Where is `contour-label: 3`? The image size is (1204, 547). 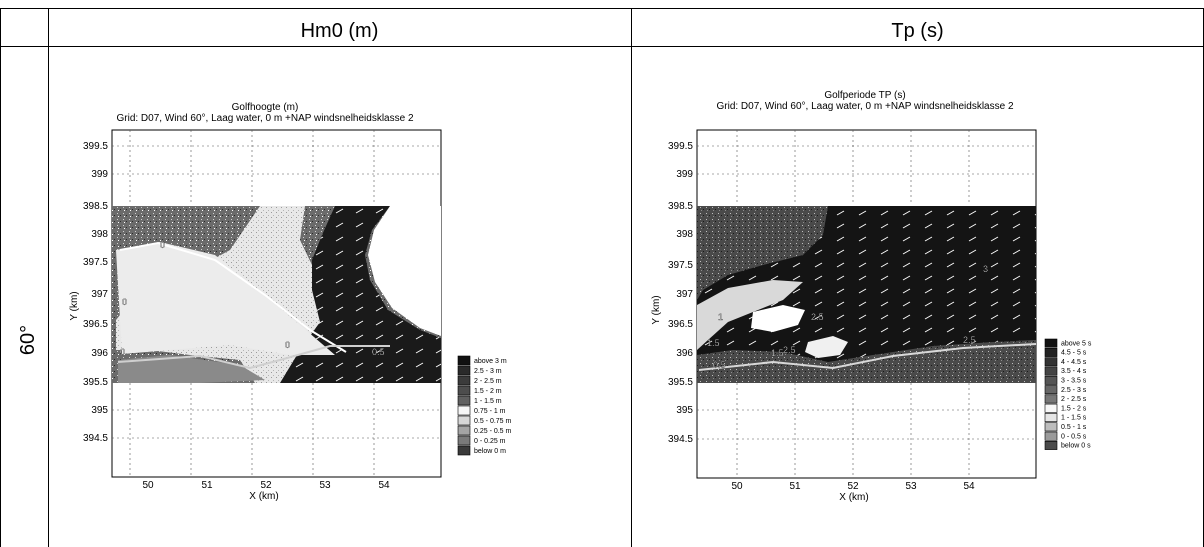 contour-label: 3 is located at coordinates (985, 269).